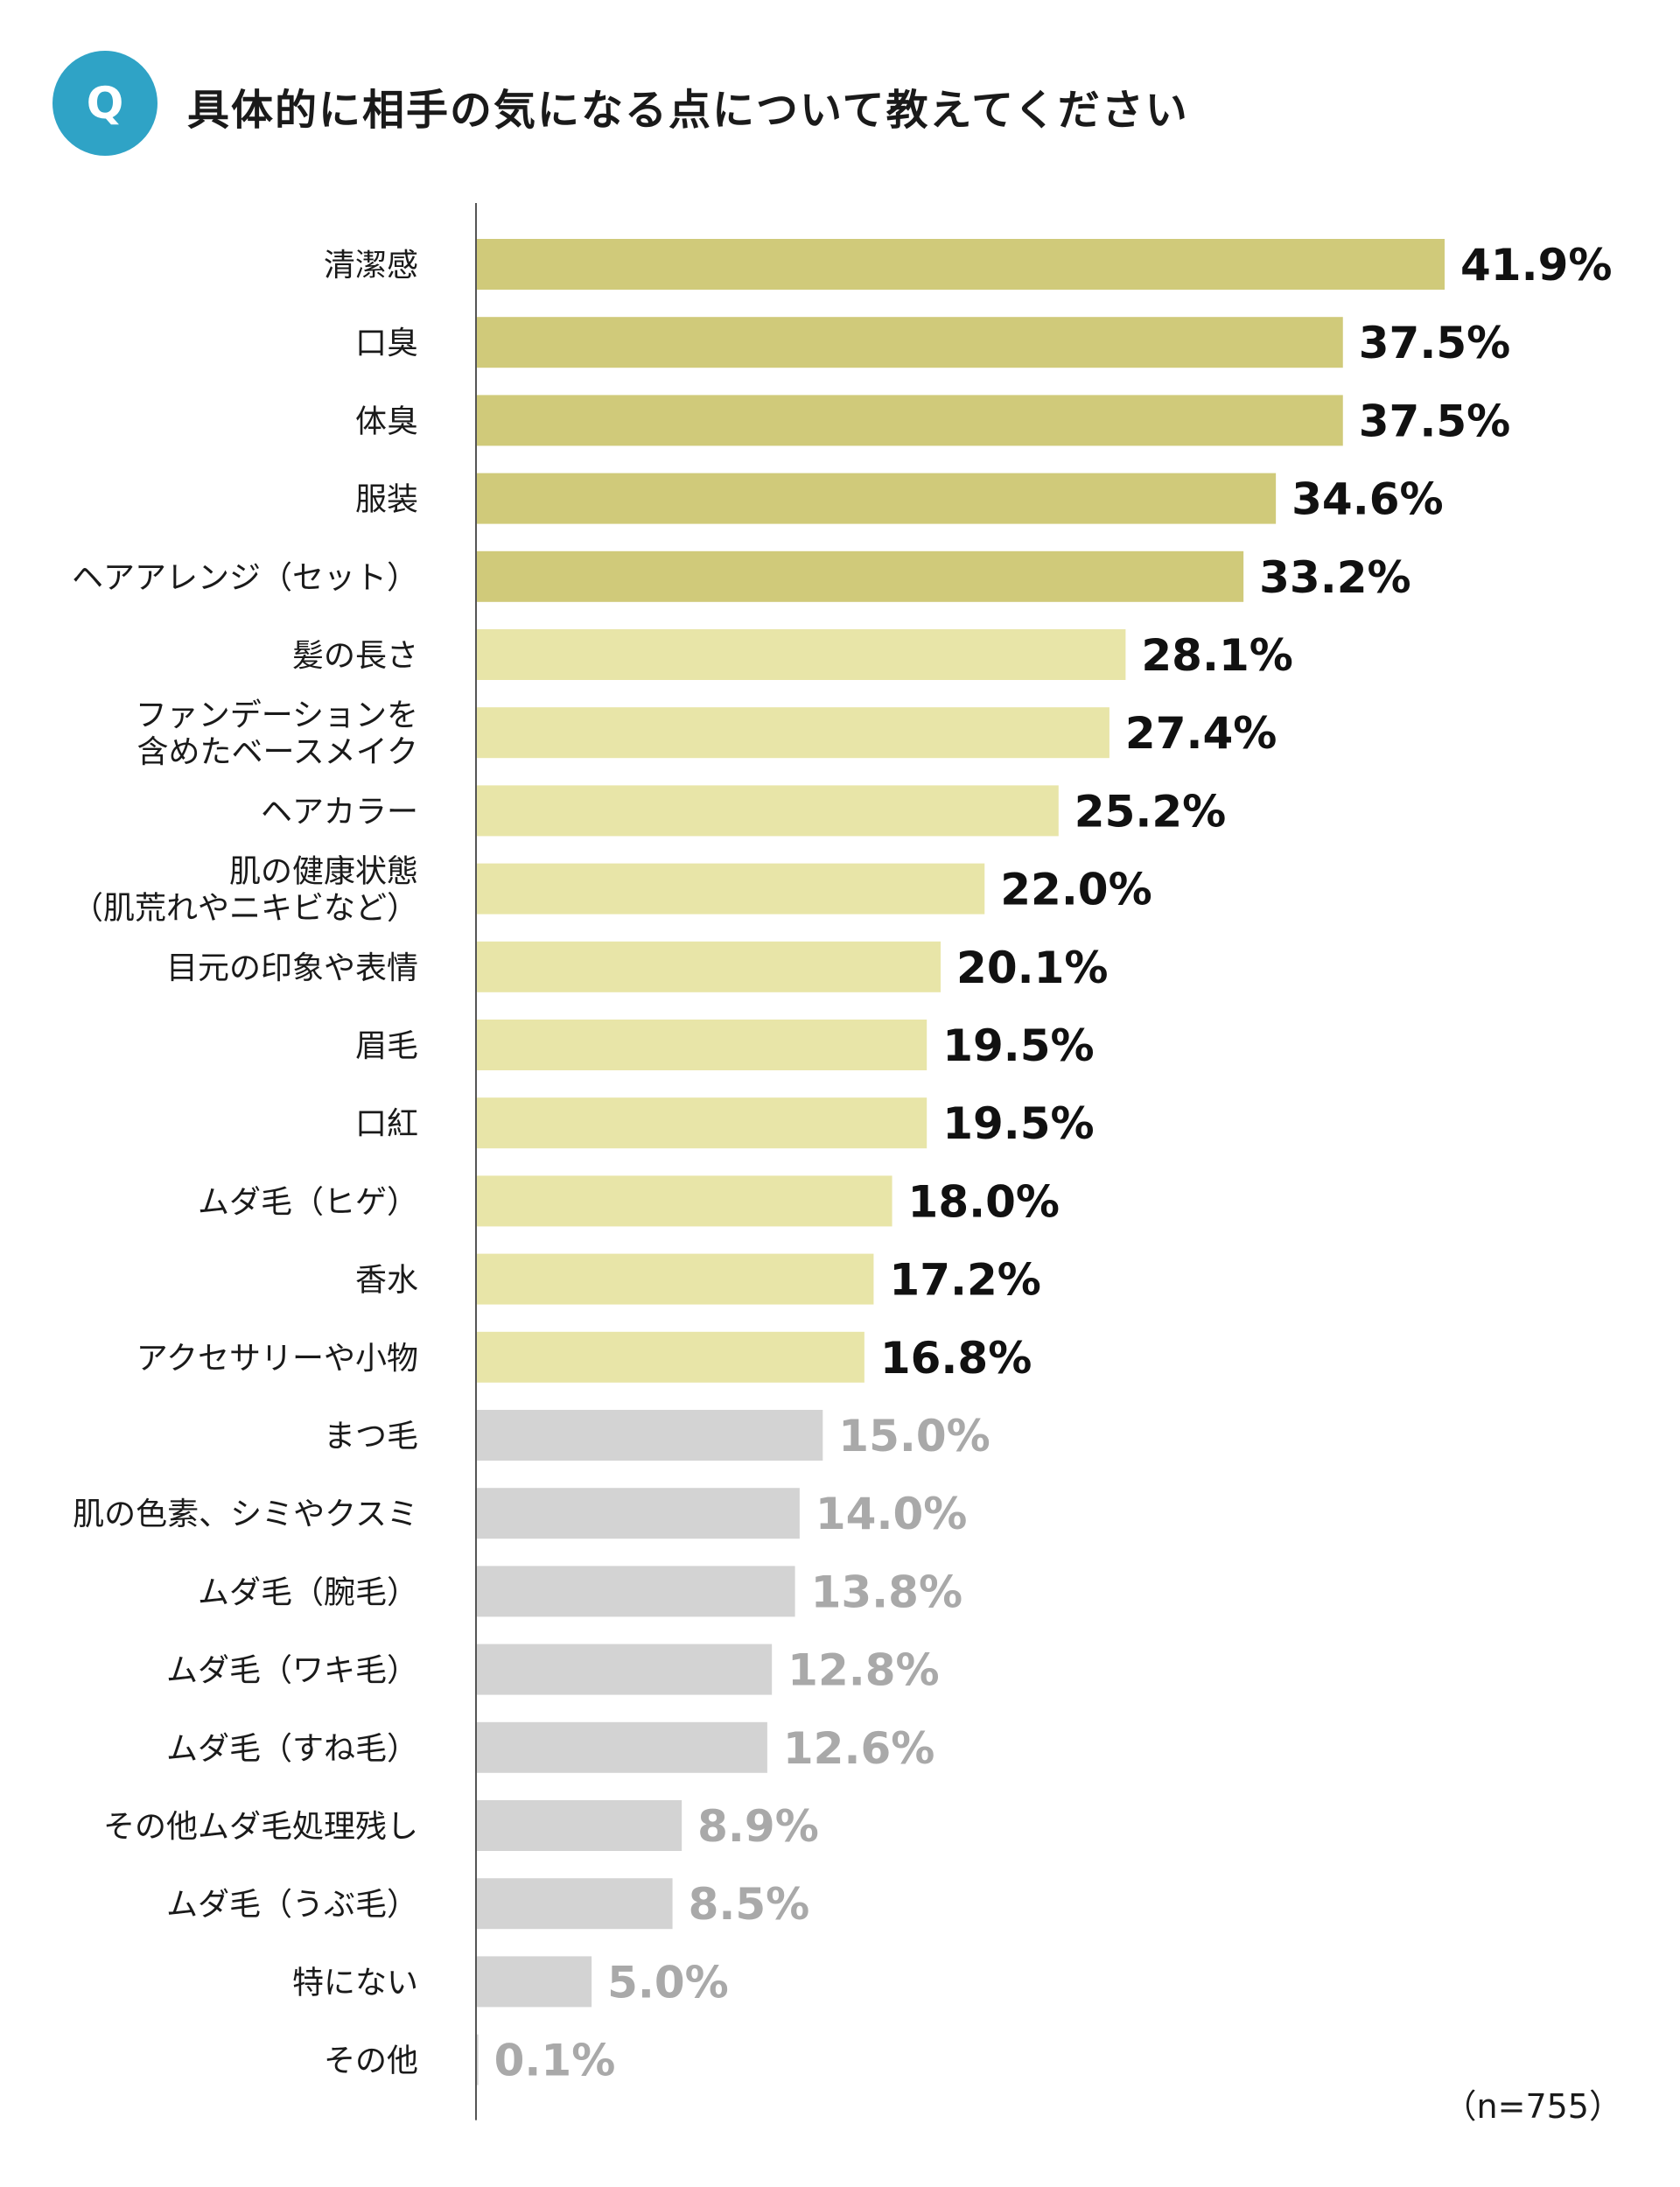  I want to click on value-label: 41.9%, so click(1536, 265).